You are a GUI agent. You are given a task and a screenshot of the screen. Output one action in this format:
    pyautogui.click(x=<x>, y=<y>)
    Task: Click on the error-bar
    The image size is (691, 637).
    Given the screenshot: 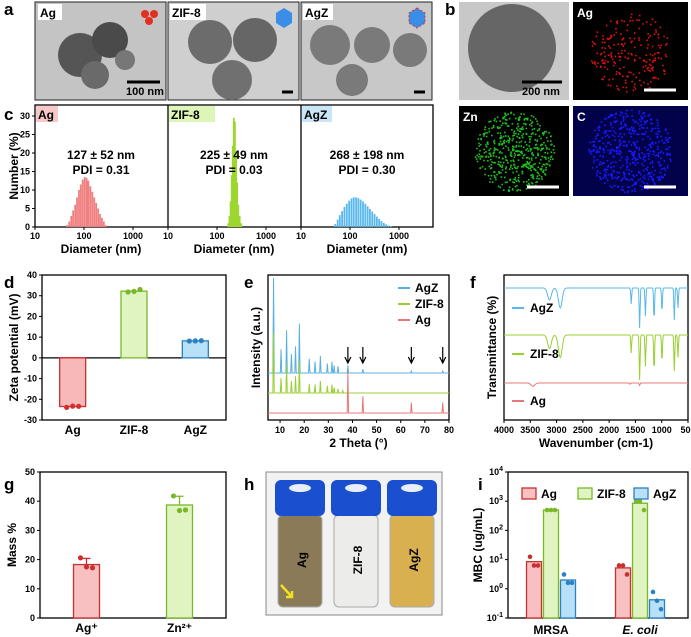 What is the action you would take?
    pyautogui.click(x=86, y=561)
    